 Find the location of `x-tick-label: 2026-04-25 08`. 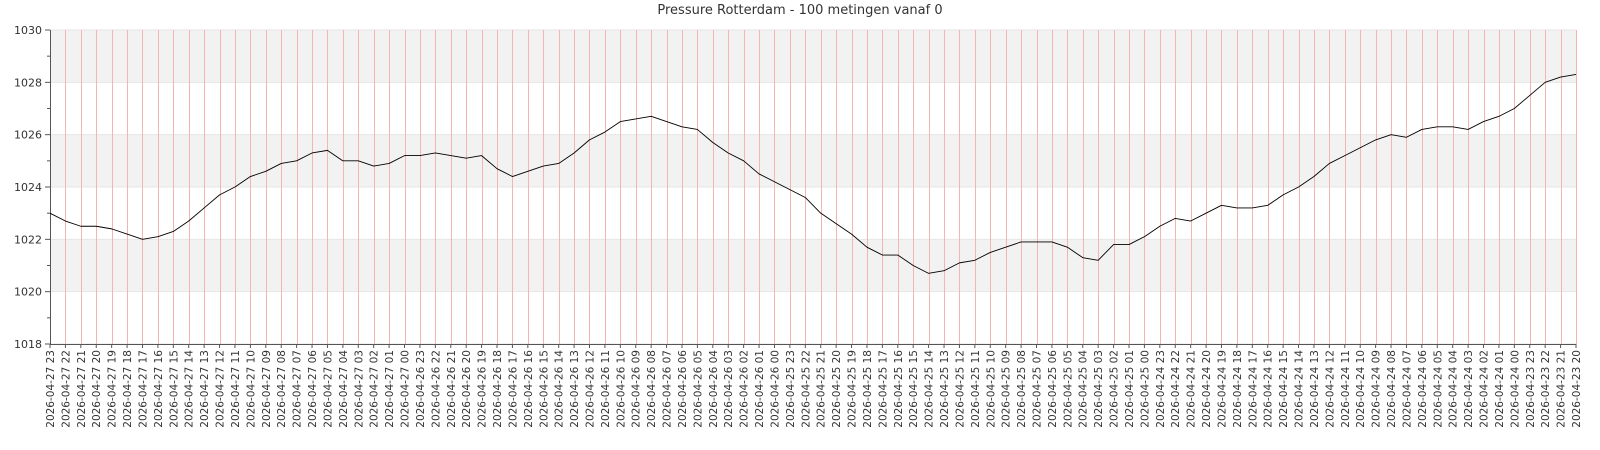

x-tick-label: 2026-04-25 08 is located at coordinates (1022, 389).